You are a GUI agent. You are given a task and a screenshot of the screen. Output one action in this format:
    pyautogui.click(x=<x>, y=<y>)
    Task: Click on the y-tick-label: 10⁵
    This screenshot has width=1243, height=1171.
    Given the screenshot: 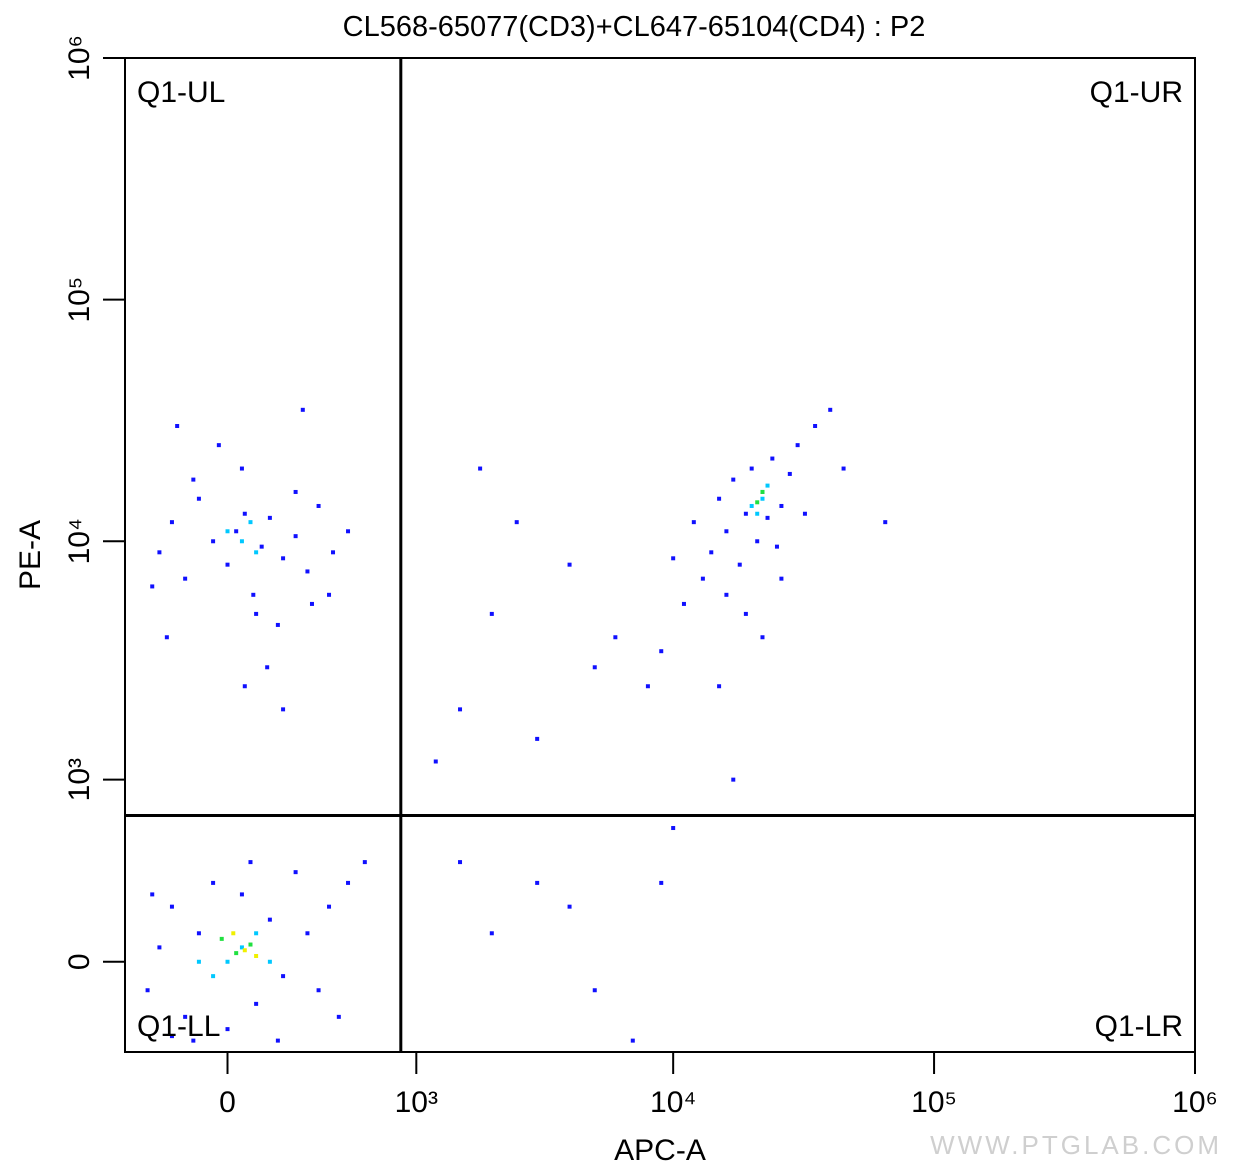 What is the action you would take?
    pyautogui.click(x=79, y=300)
    